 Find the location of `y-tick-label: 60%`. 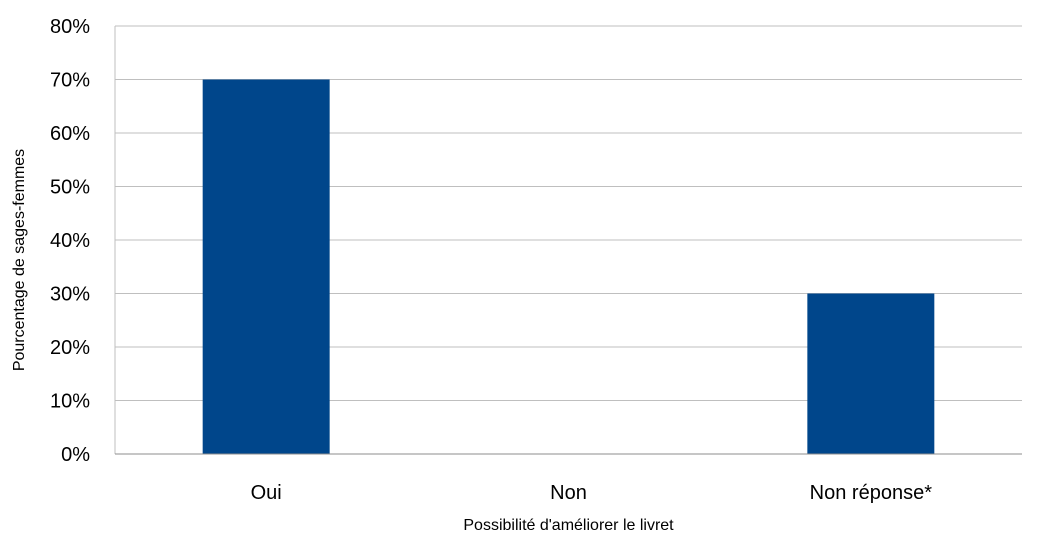

y-tick-label: 60% is located at coordinates (70, 134).